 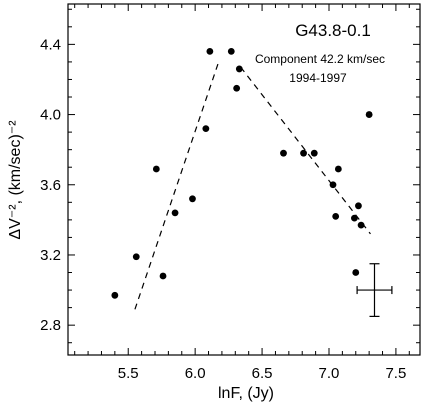 What do you see at coordinates (395, 373) in the screenshot?
I see `x-tick-label: 7.5` at bounding box center [395, 373].